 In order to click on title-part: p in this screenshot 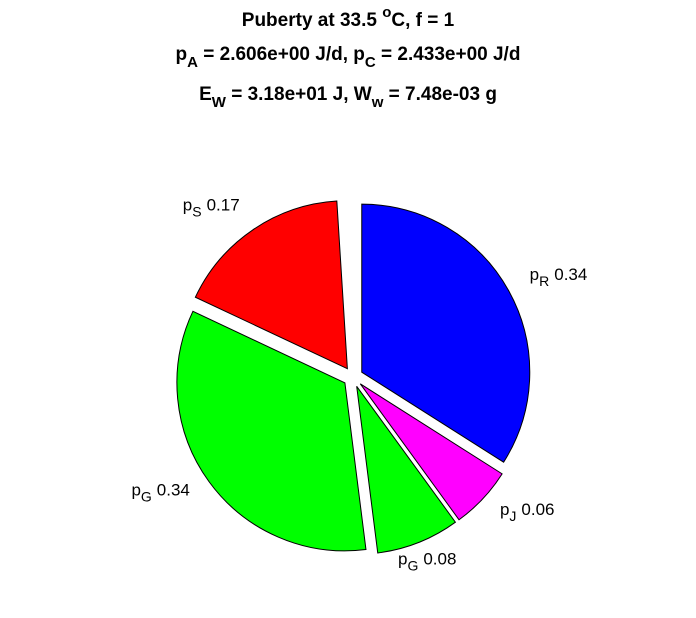, I will do `click(182, 54)`.